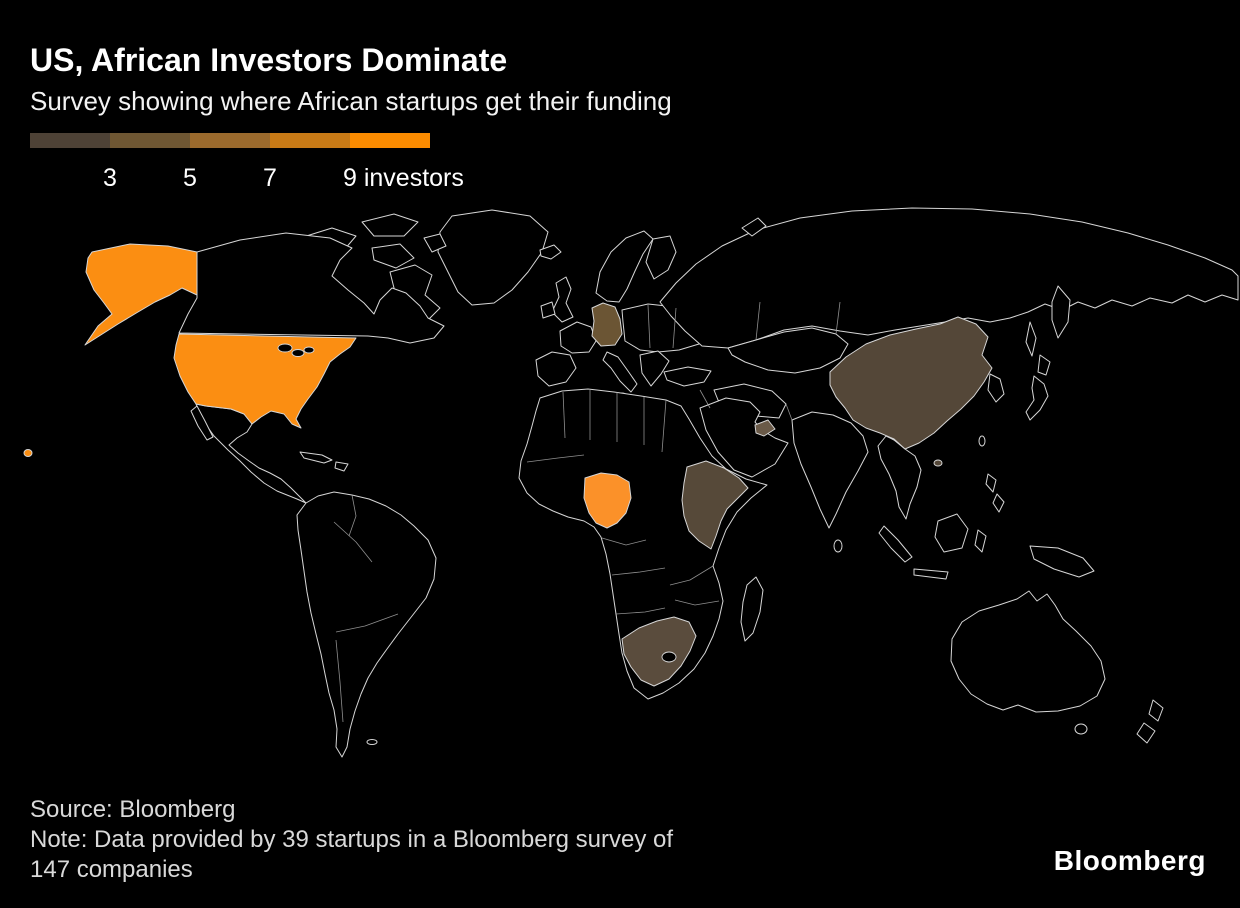 The height and width of the screenshot is (908, 1240). What do you see at coordinates (899, 477) in the screenshot?
I see `landmass-indochina` at bounding box center [899, 477].